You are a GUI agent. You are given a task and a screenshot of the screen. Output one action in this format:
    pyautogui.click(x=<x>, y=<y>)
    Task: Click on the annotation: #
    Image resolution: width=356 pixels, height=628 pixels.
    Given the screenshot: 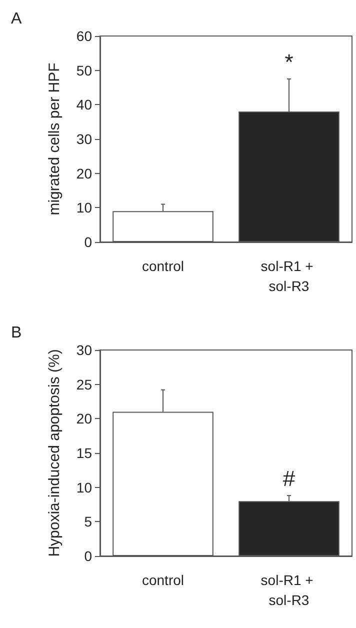 What is the action you would take?
    pyautogui.click(x=289, y=479)
    